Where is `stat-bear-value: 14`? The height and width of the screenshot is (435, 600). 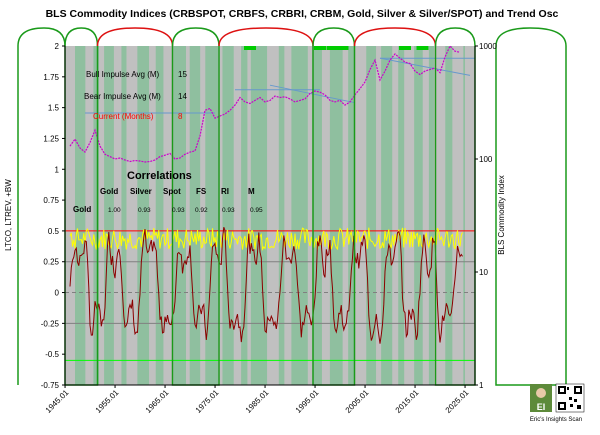
stat-bear-value: 14 is located at coordinates (182, 96).